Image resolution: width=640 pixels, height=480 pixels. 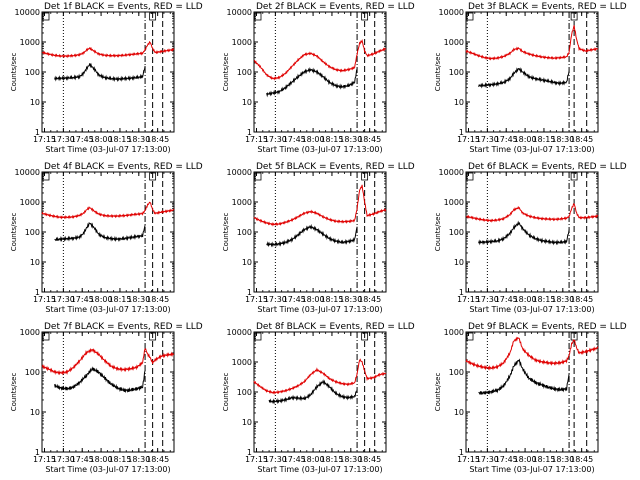 I want to click on panel-title: Det 3f BLACK = Events, RED = LLD, so click(x=547, y=7).